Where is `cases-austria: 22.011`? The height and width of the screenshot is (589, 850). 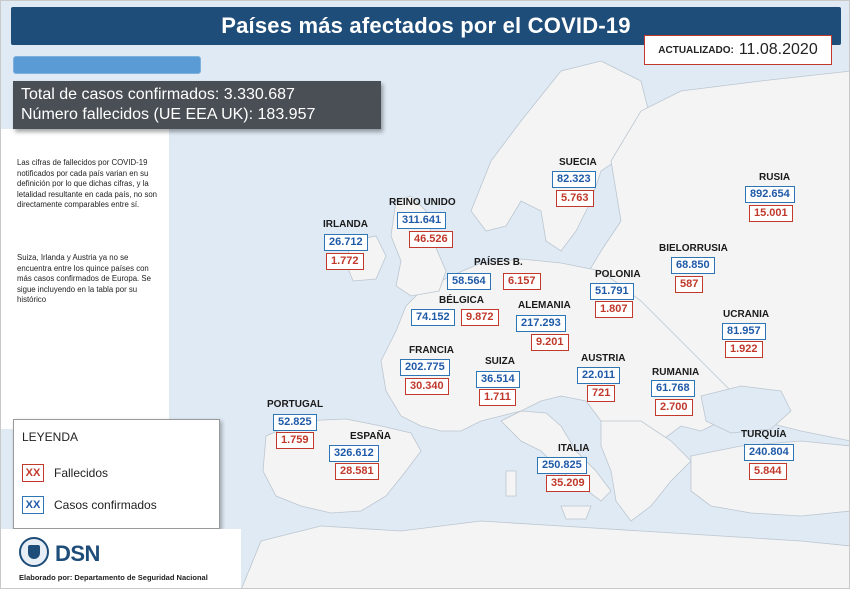 cases-austria: 22.011 is located at coordinates (599, 375).